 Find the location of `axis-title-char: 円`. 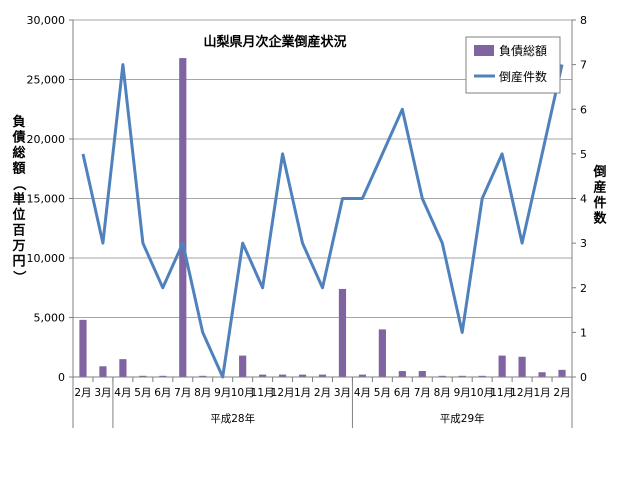

axis-title-char: 円 is located at coordinates (18, 262).